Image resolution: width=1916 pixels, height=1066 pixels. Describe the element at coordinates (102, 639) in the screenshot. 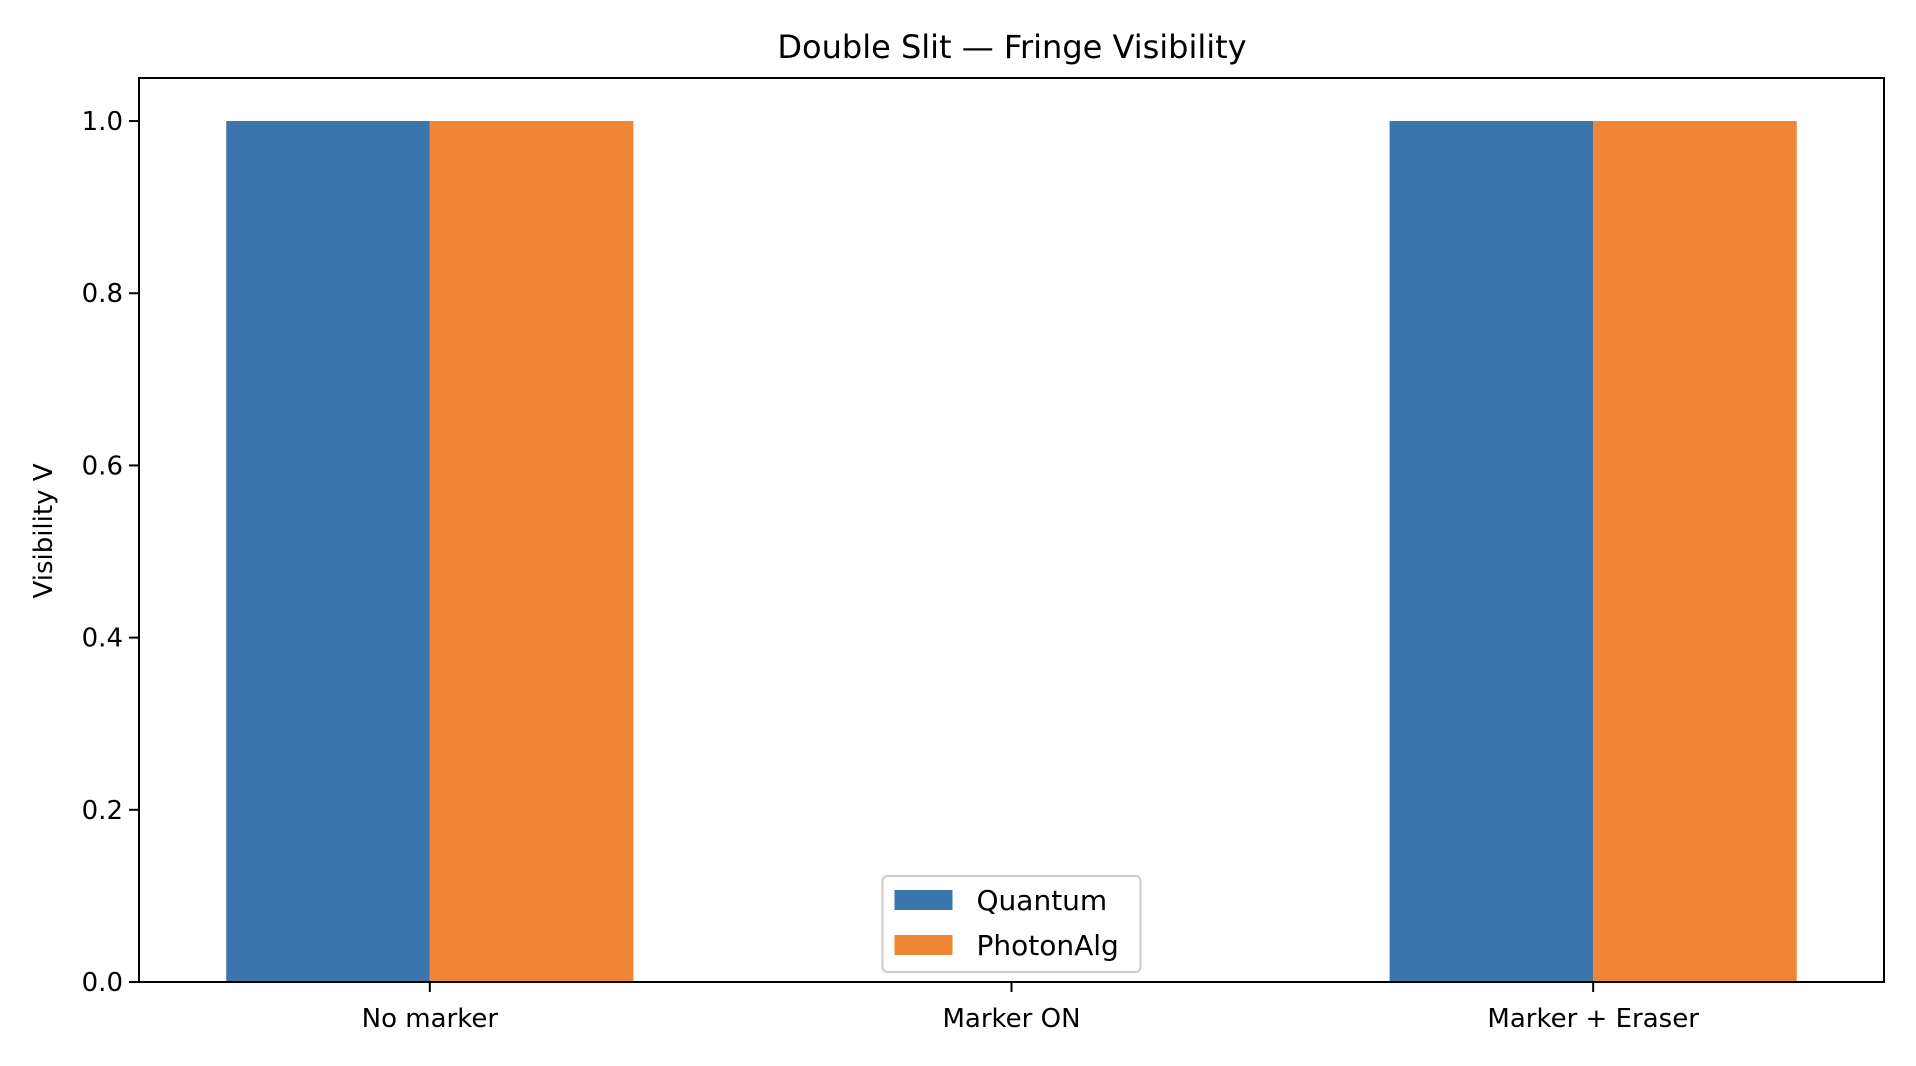

I see `y-tick-label: 0.4` at that location.